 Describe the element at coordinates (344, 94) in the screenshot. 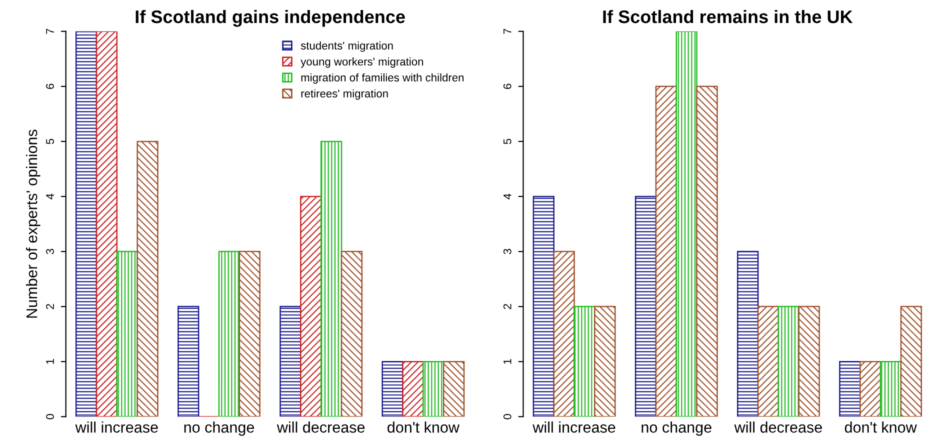

I see `legend-label: retirees' migration` at that location.